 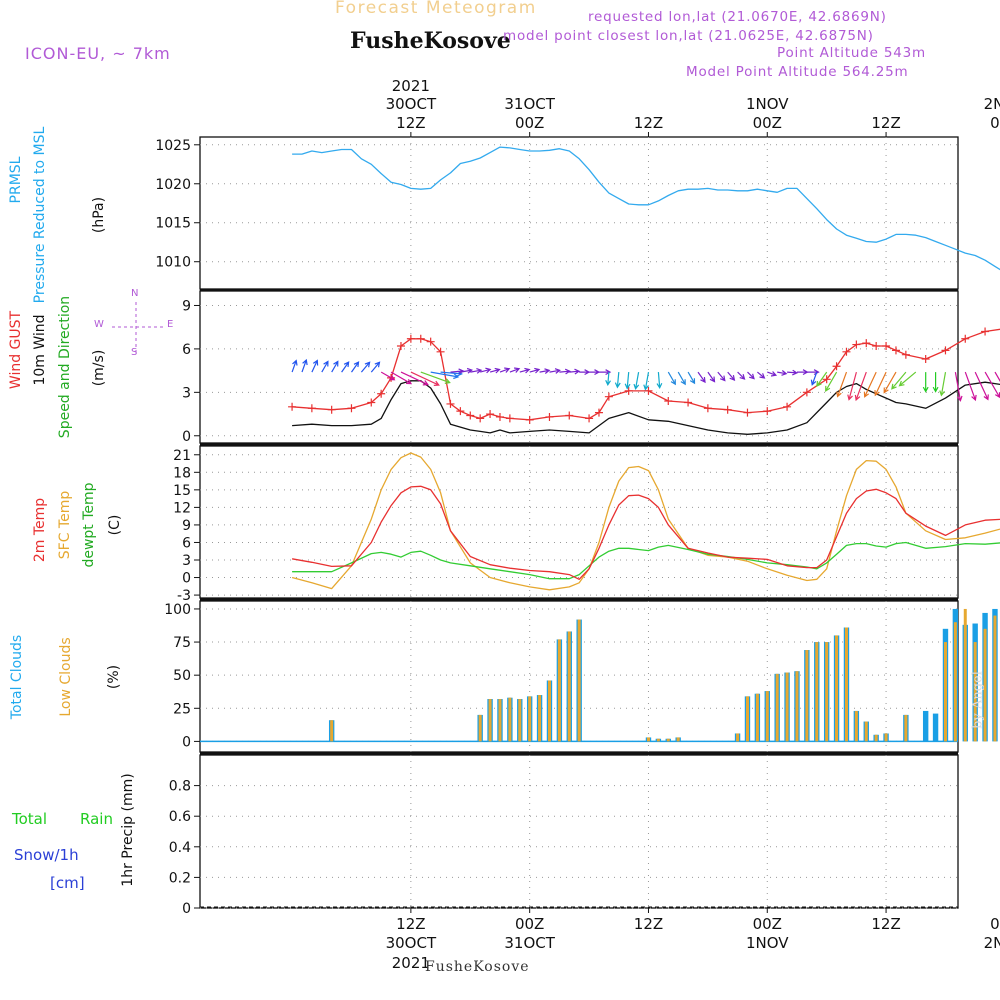 I want to click on y-tick-label: 25, so click(x=182, y=709).